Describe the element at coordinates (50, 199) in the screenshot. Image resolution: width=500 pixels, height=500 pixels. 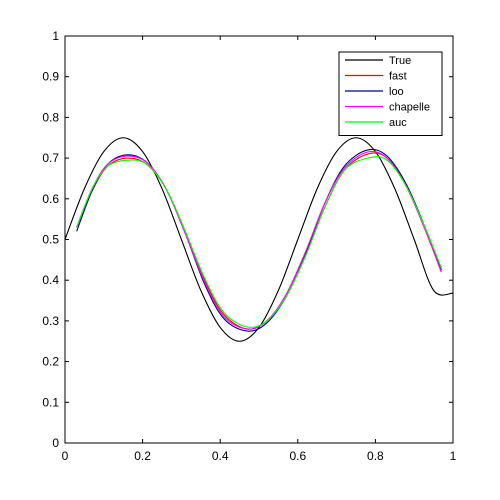
I see `y-tick-label: 0.6` at that location.